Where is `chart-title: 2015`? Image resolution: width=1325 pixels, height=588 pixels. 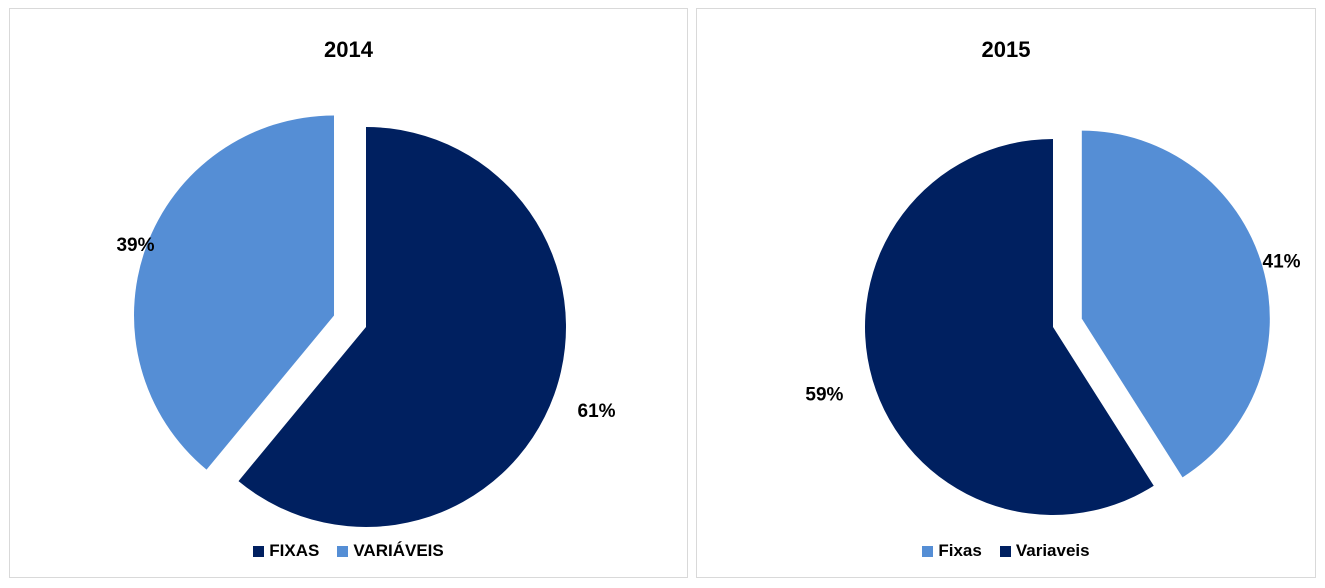 chart-title: 2015 is located at coordinates (1006, 49).